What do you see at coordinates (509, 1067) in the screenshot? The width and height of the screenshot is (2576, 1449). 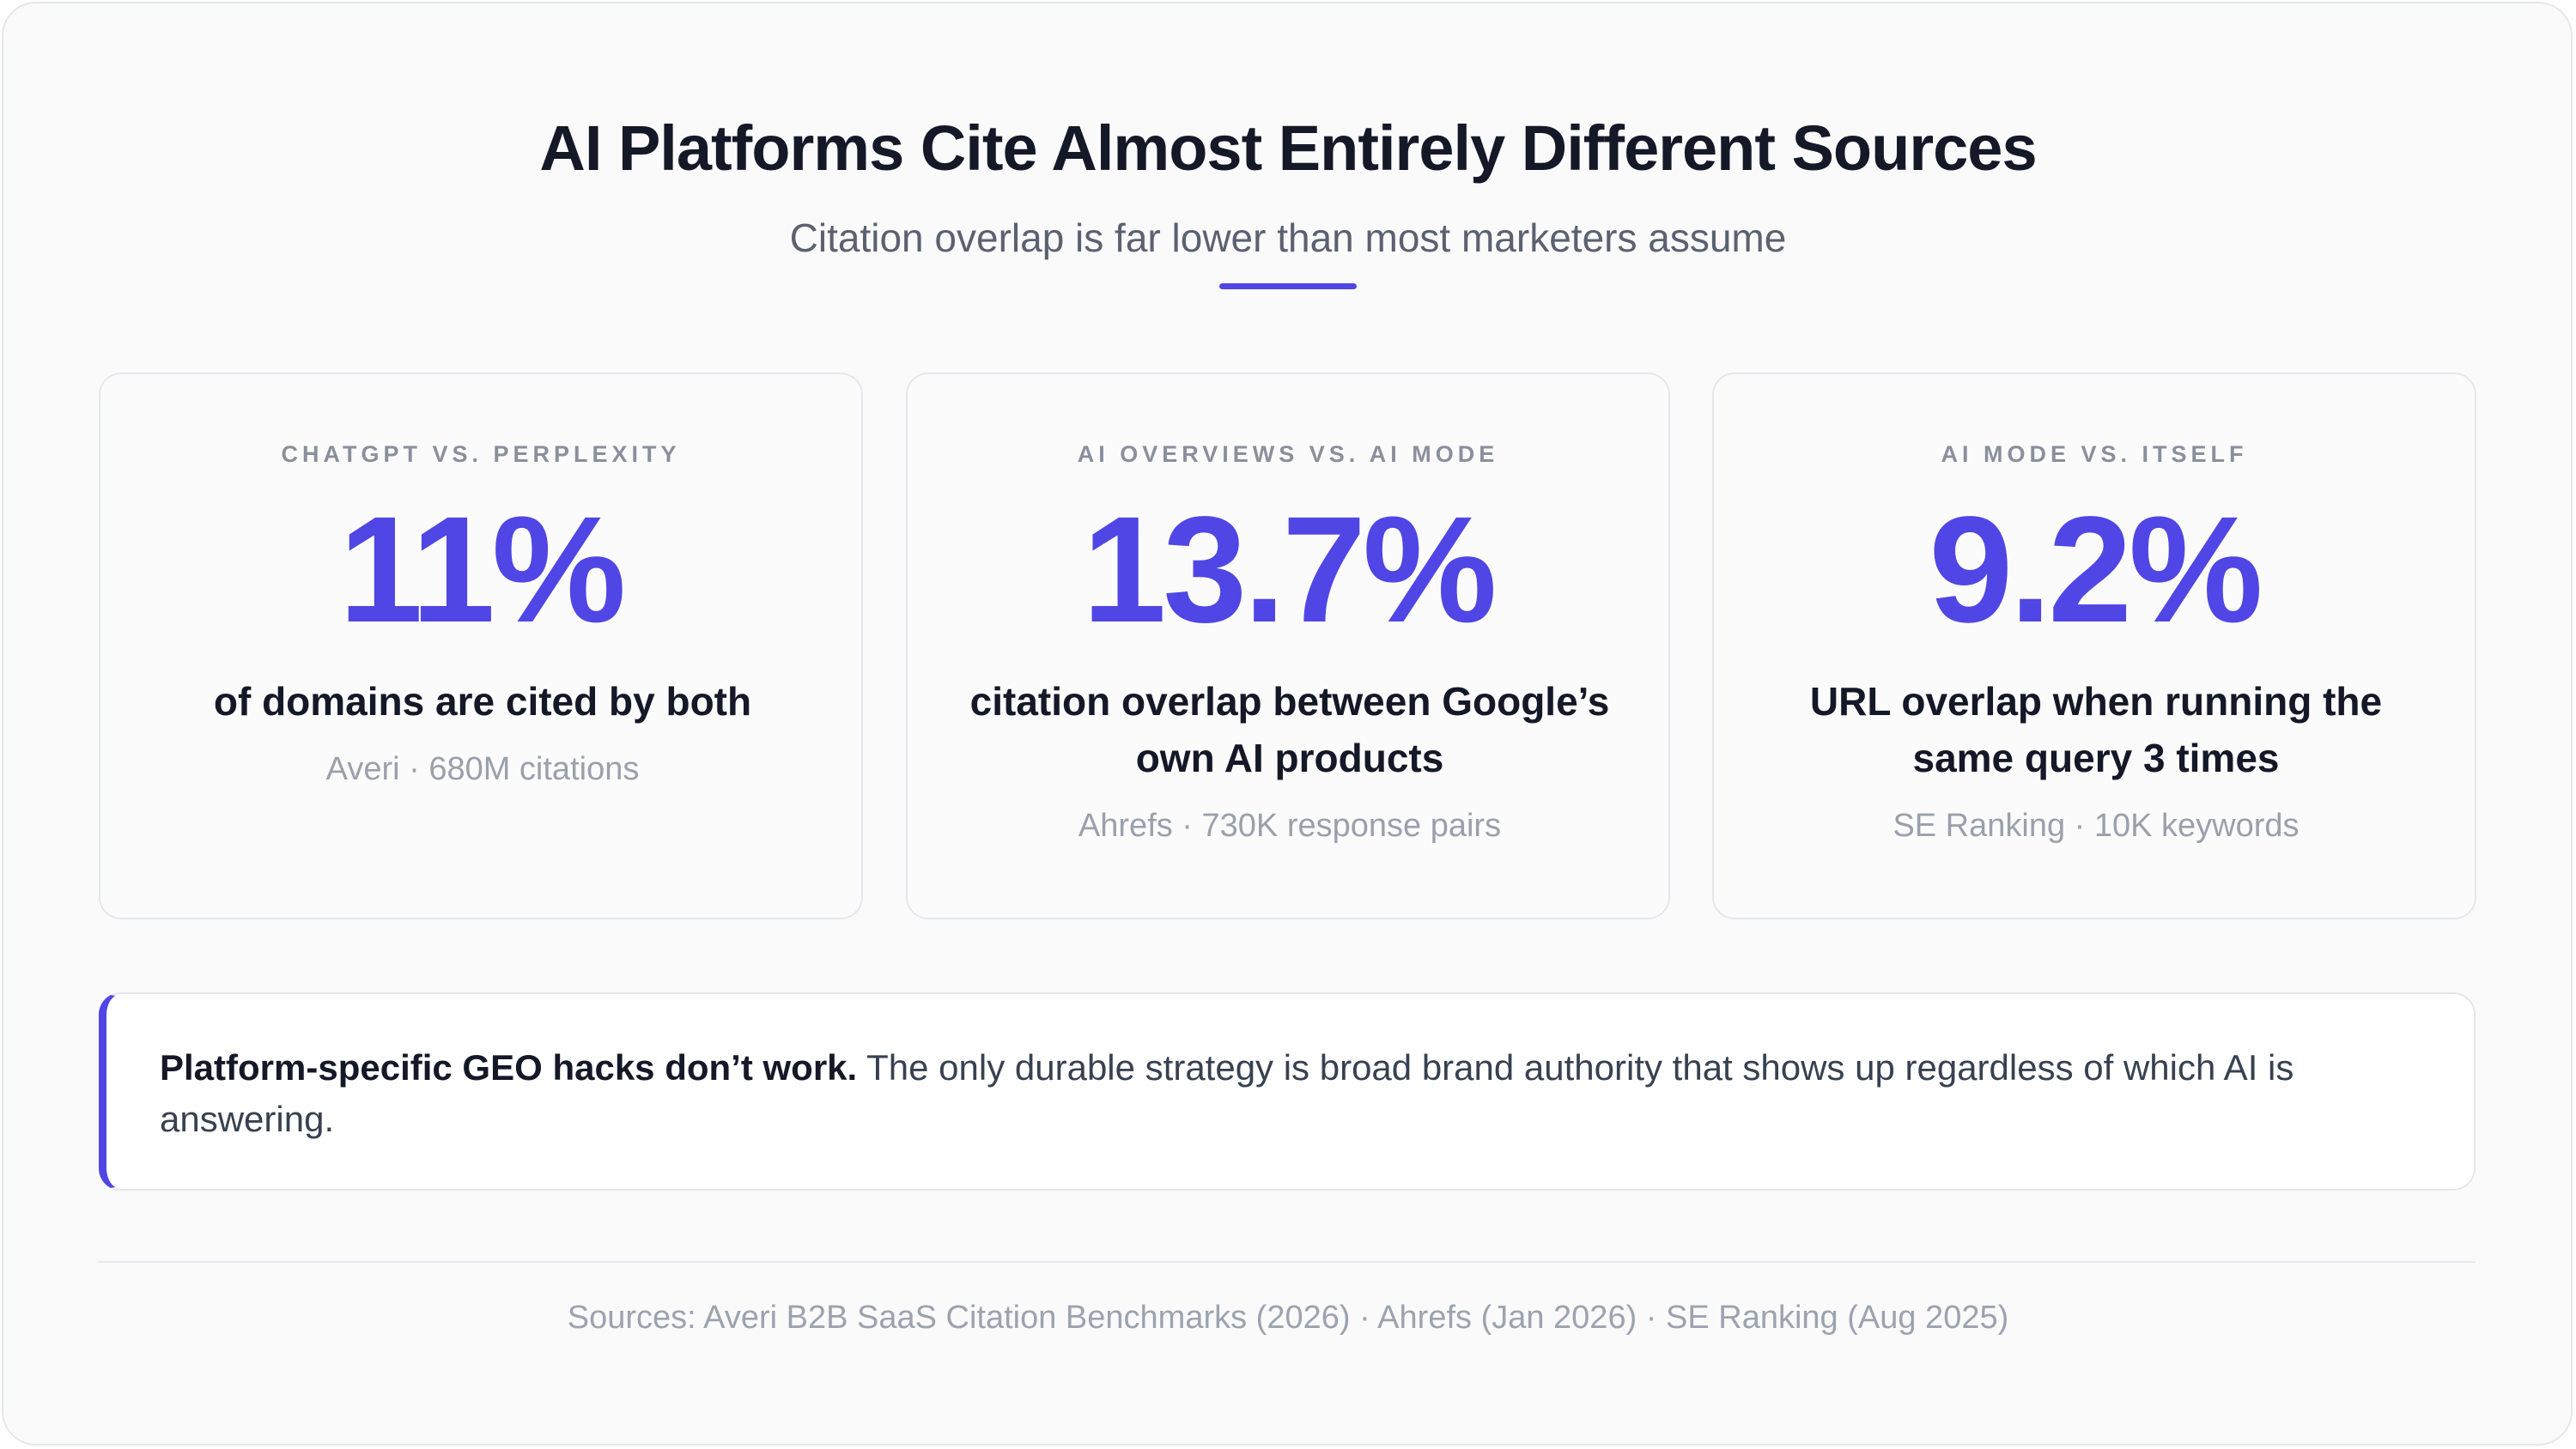 I see `callout-emphasis: Platform-specific GEO hacks don’t work.` at bounding box center [509, 1067].